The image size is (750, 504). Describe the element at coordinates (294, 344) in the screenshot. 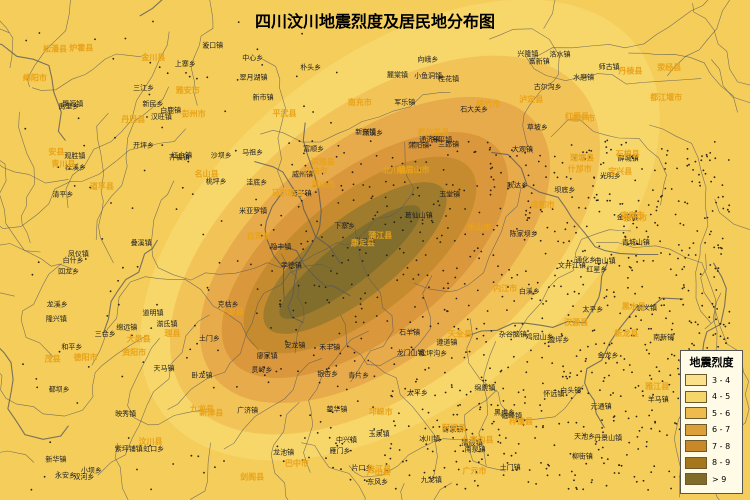

I see `place-label: 安龙镇` at that location.